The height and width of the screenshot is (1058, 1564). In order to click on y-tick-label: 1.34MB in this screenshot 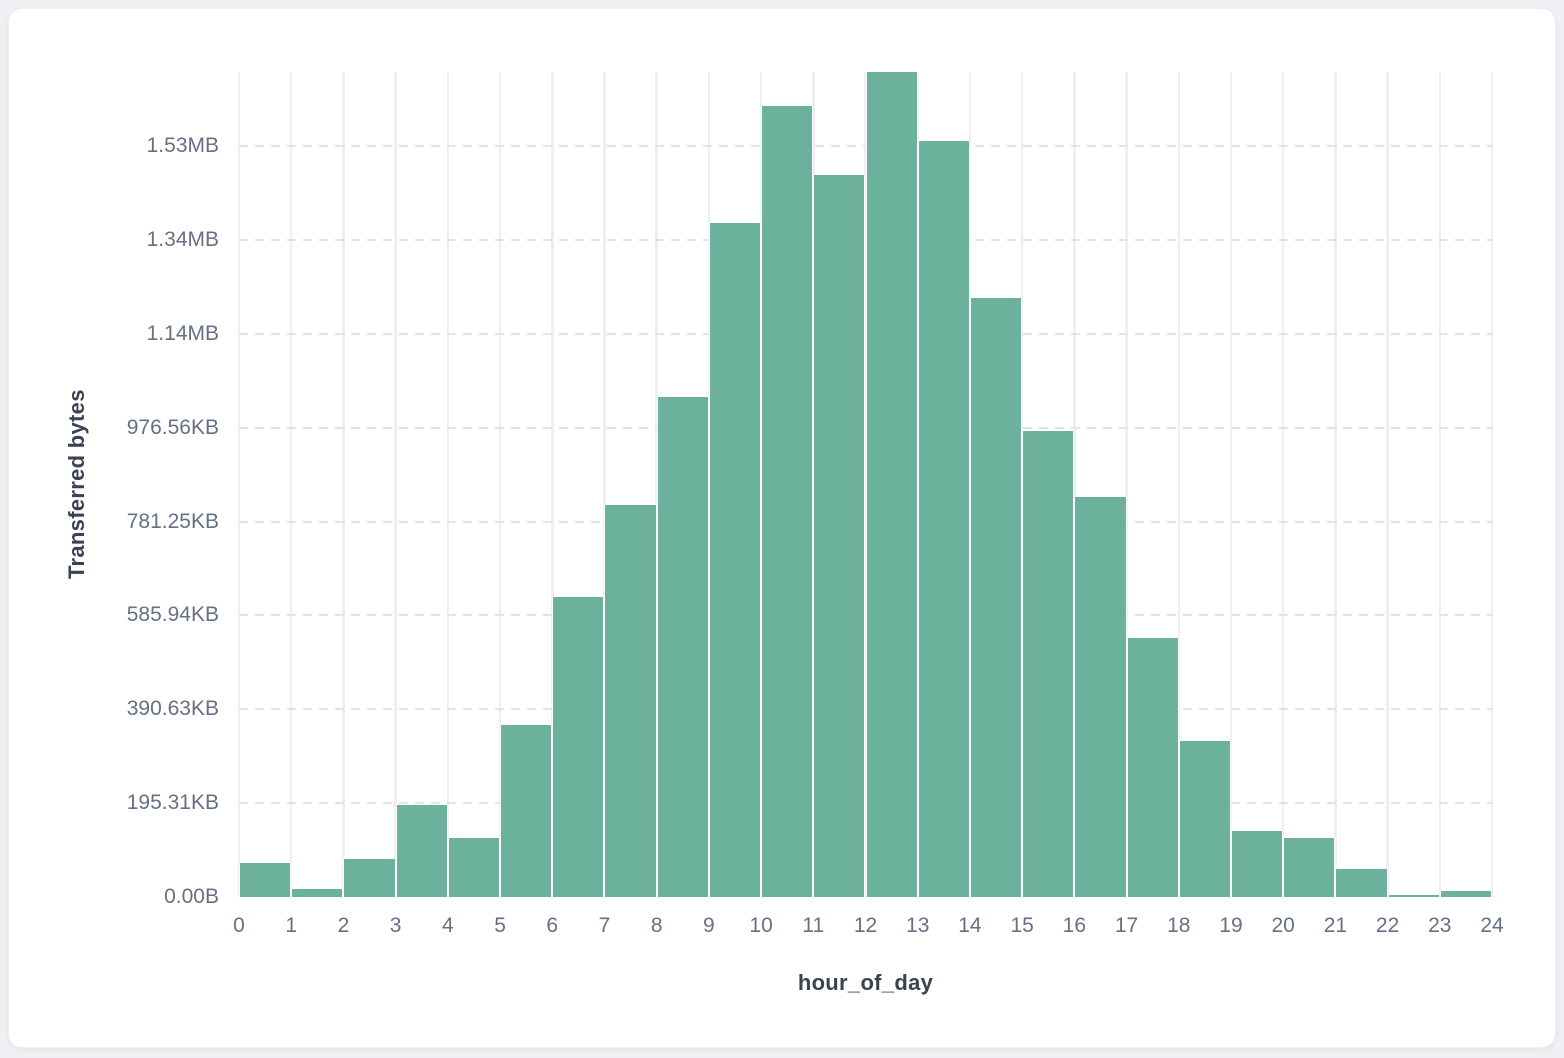, I will do `click(182, 239)`.